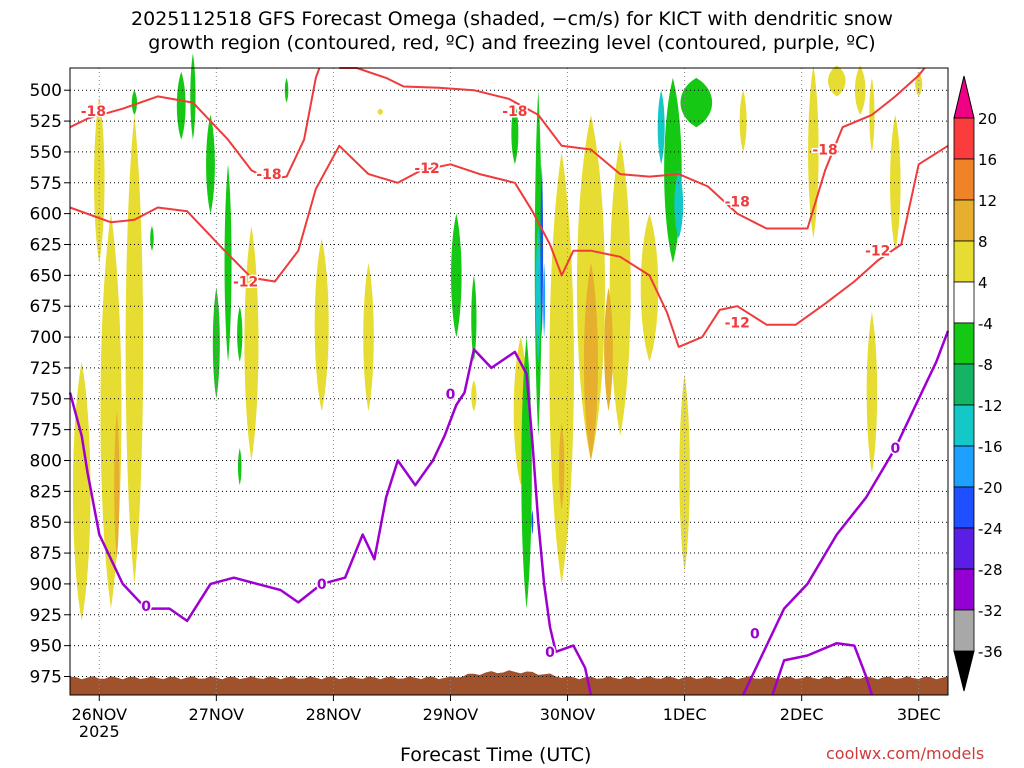  Describe the element at coordinates (46, 461) in the screenshot. I see `y-tick-label: 800` at that location.